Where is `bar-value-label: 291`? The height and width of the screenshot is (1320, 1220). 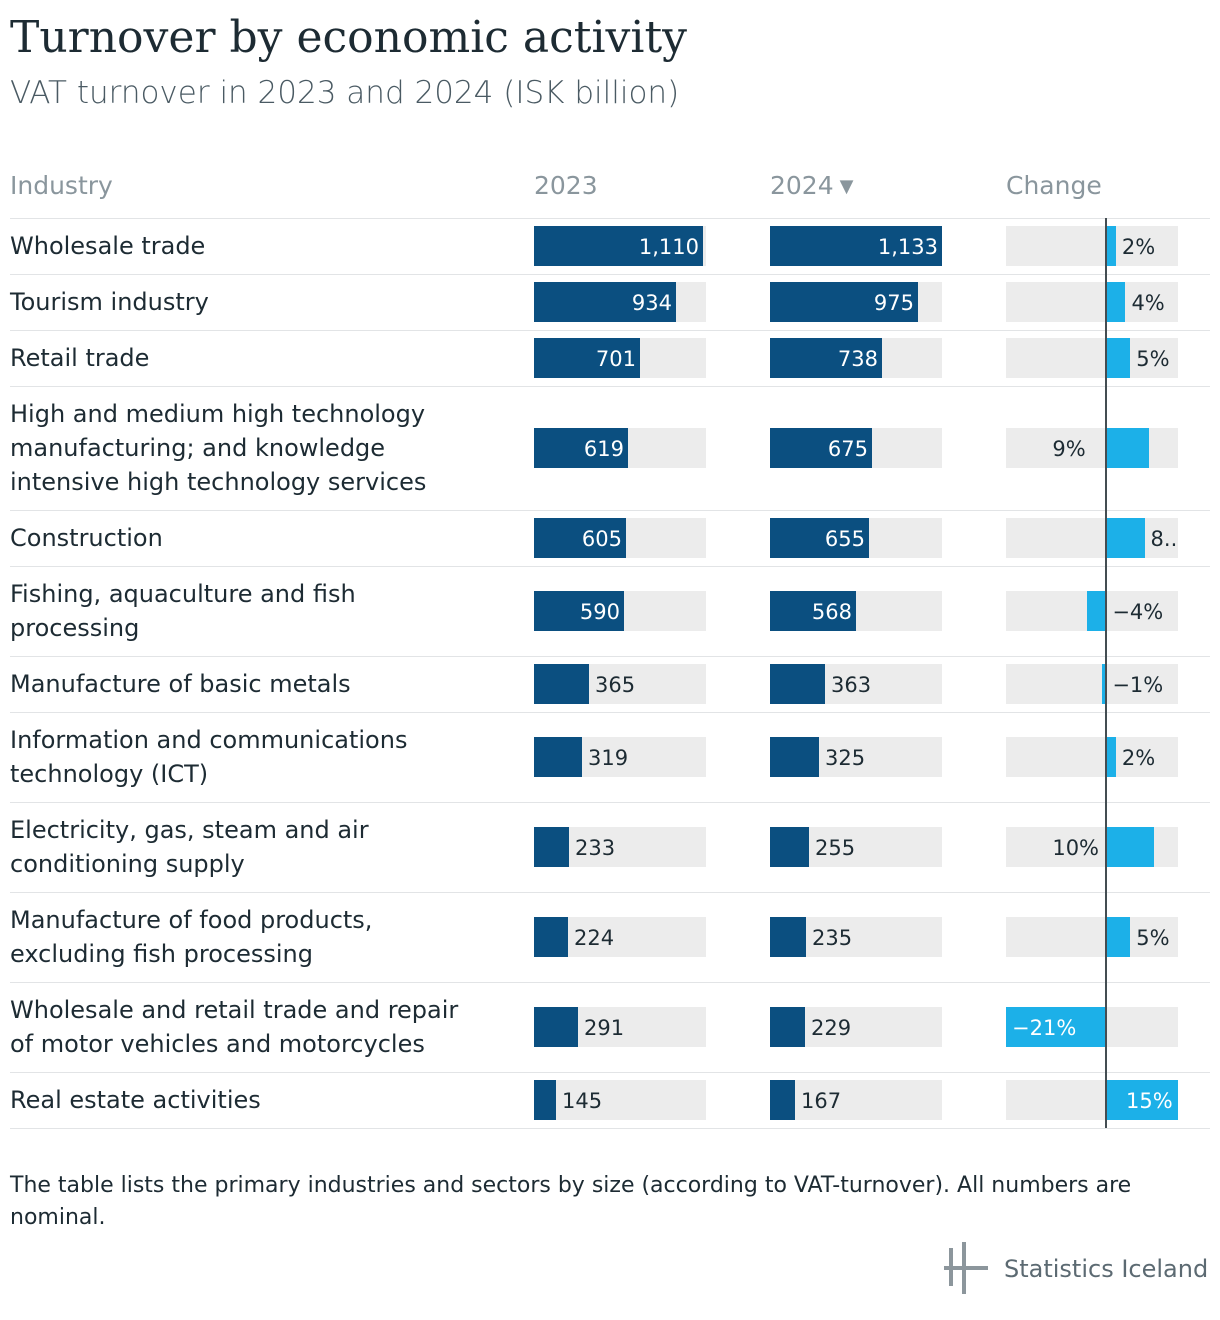
bar-value-label: 291 is located at coordinates (604, 1028).